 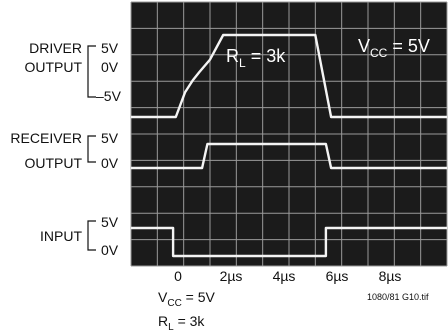 What do you see at coordinates (110, 222) in the screenshot?
I see `input-scale-5v: 5V` at bounding box center [110, 222].